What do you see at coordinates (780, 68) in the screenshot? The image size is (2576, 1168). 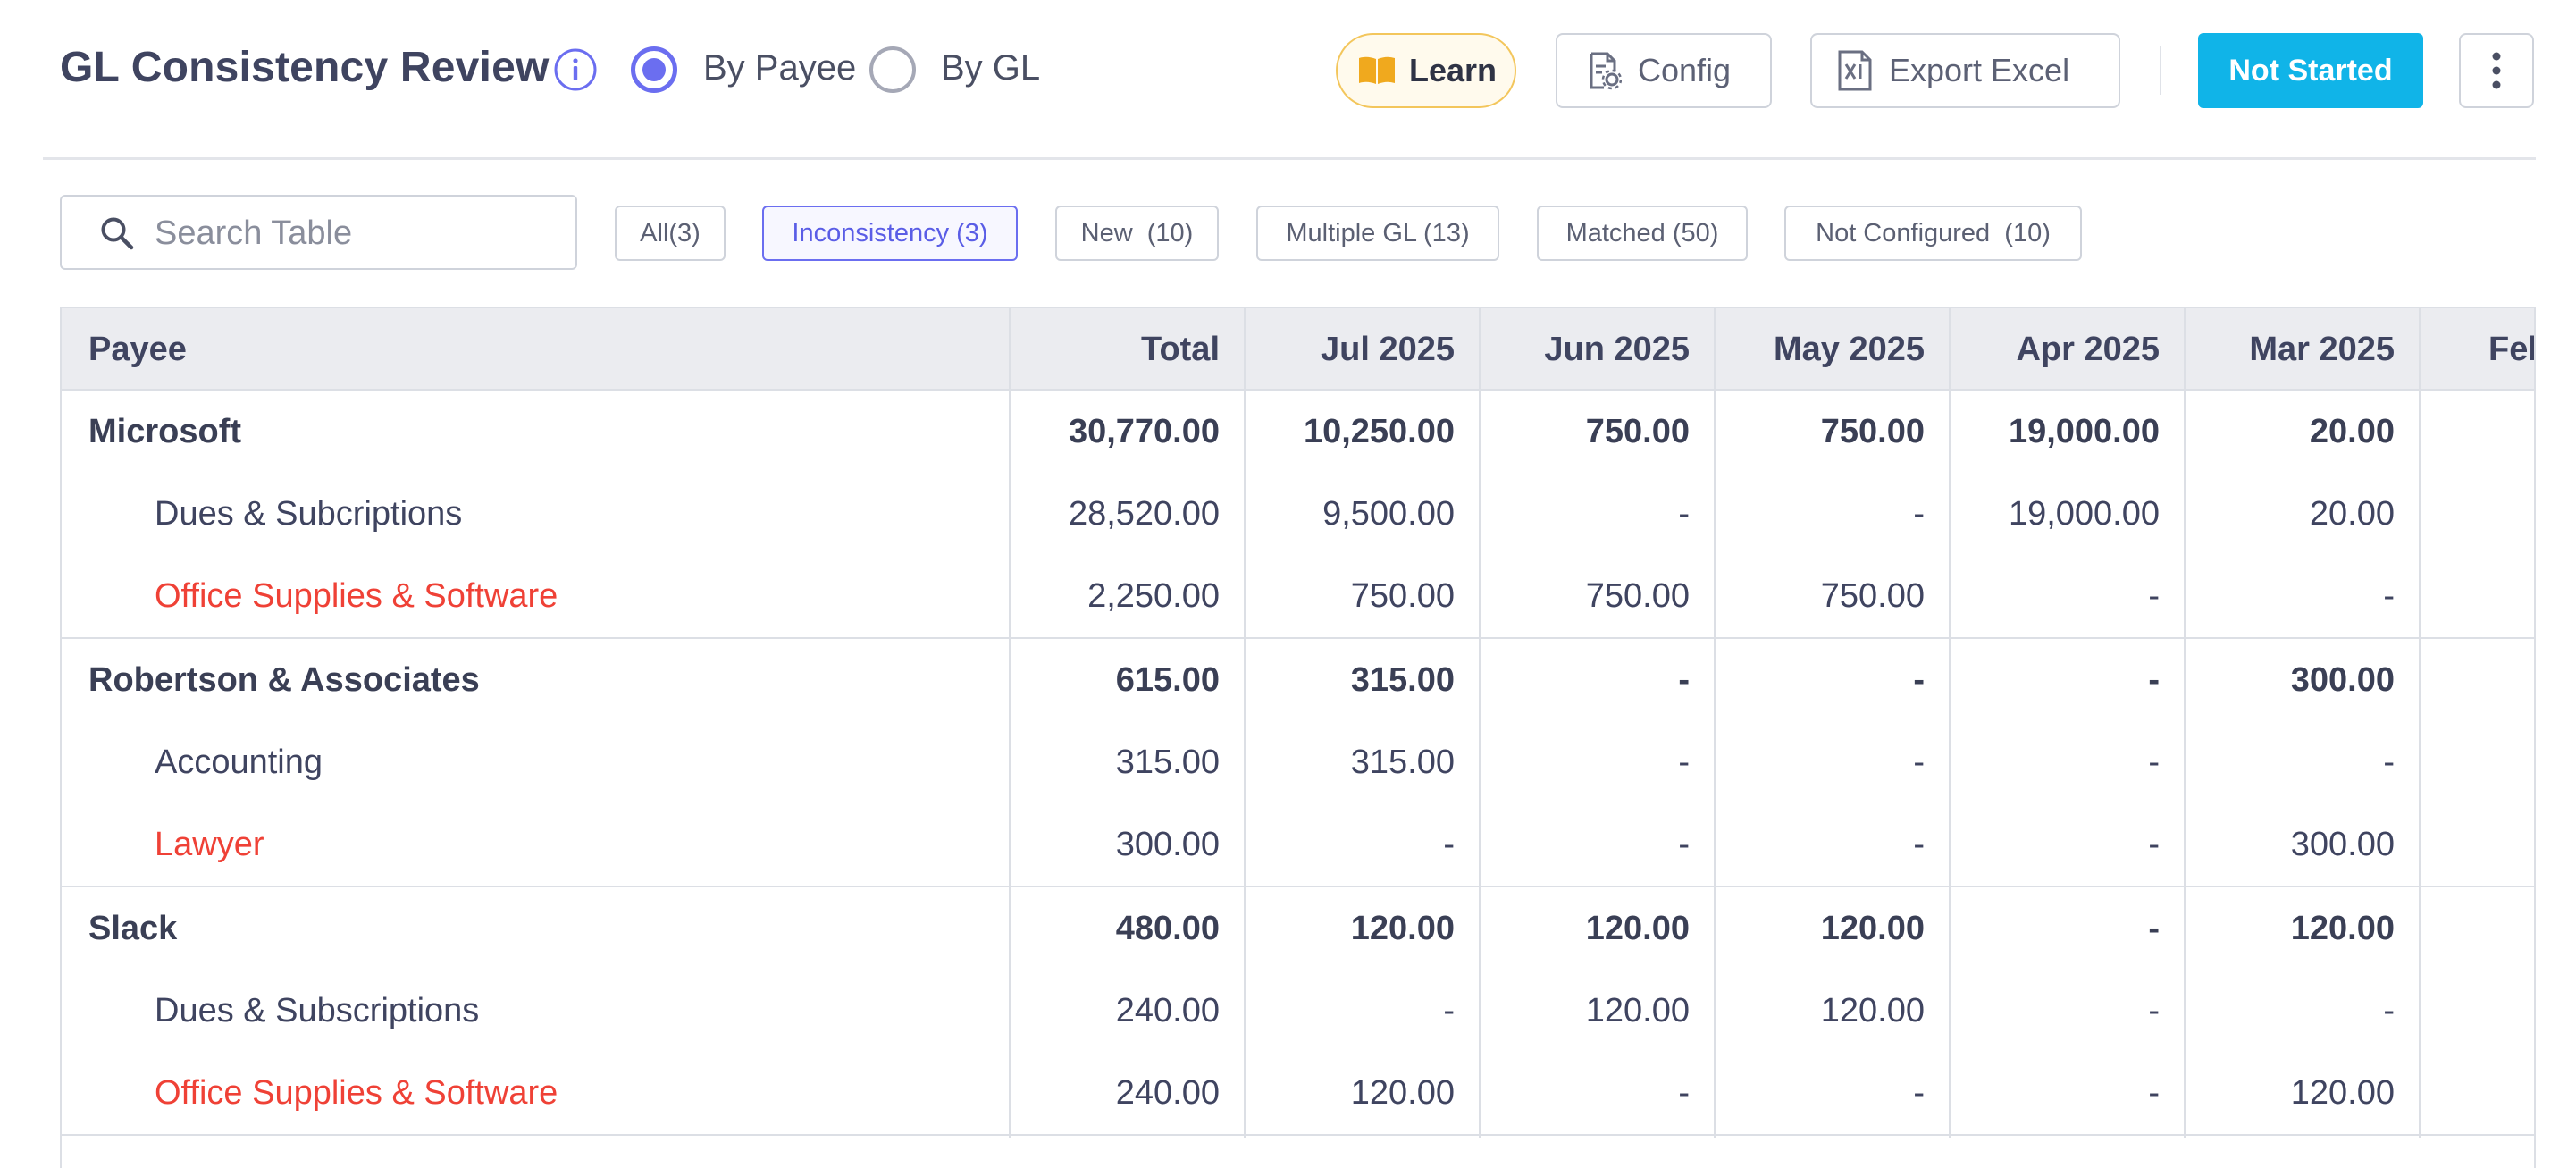 I see `radio-by-payee-label: By Payee` at bounding box center [780, 68].